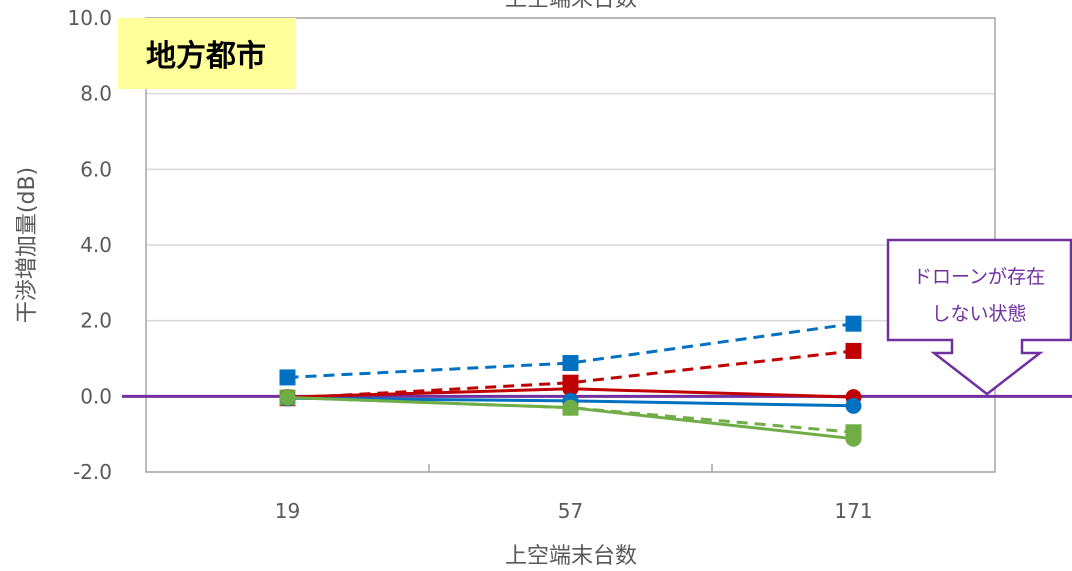  I want to click on y-axis-ticks: 10.0 8.0 6.0 4.0 2.0 0.0 -2.0, so click(89, 245).